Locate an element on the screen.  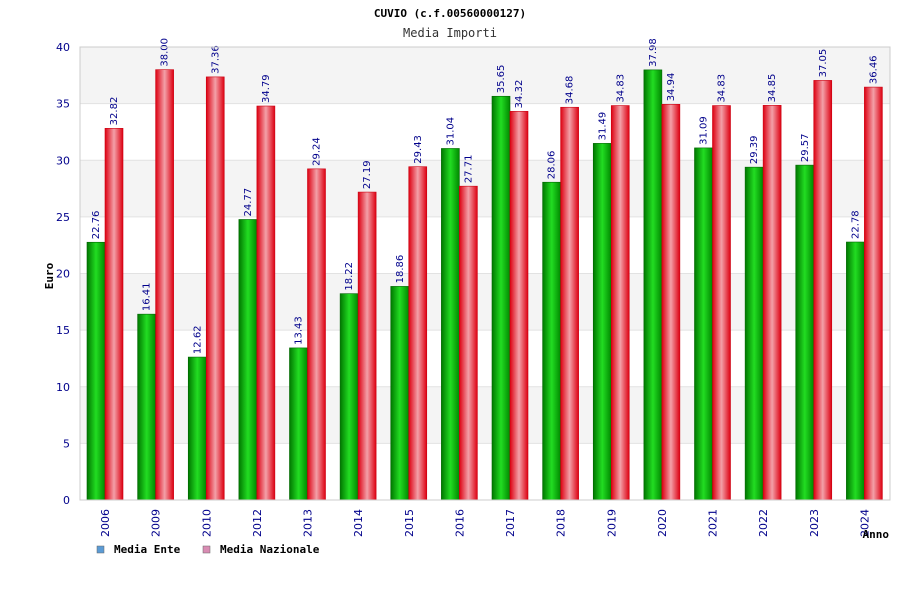
data-label-media-nazionale: 29.24 is located at coordinates (317, 151).